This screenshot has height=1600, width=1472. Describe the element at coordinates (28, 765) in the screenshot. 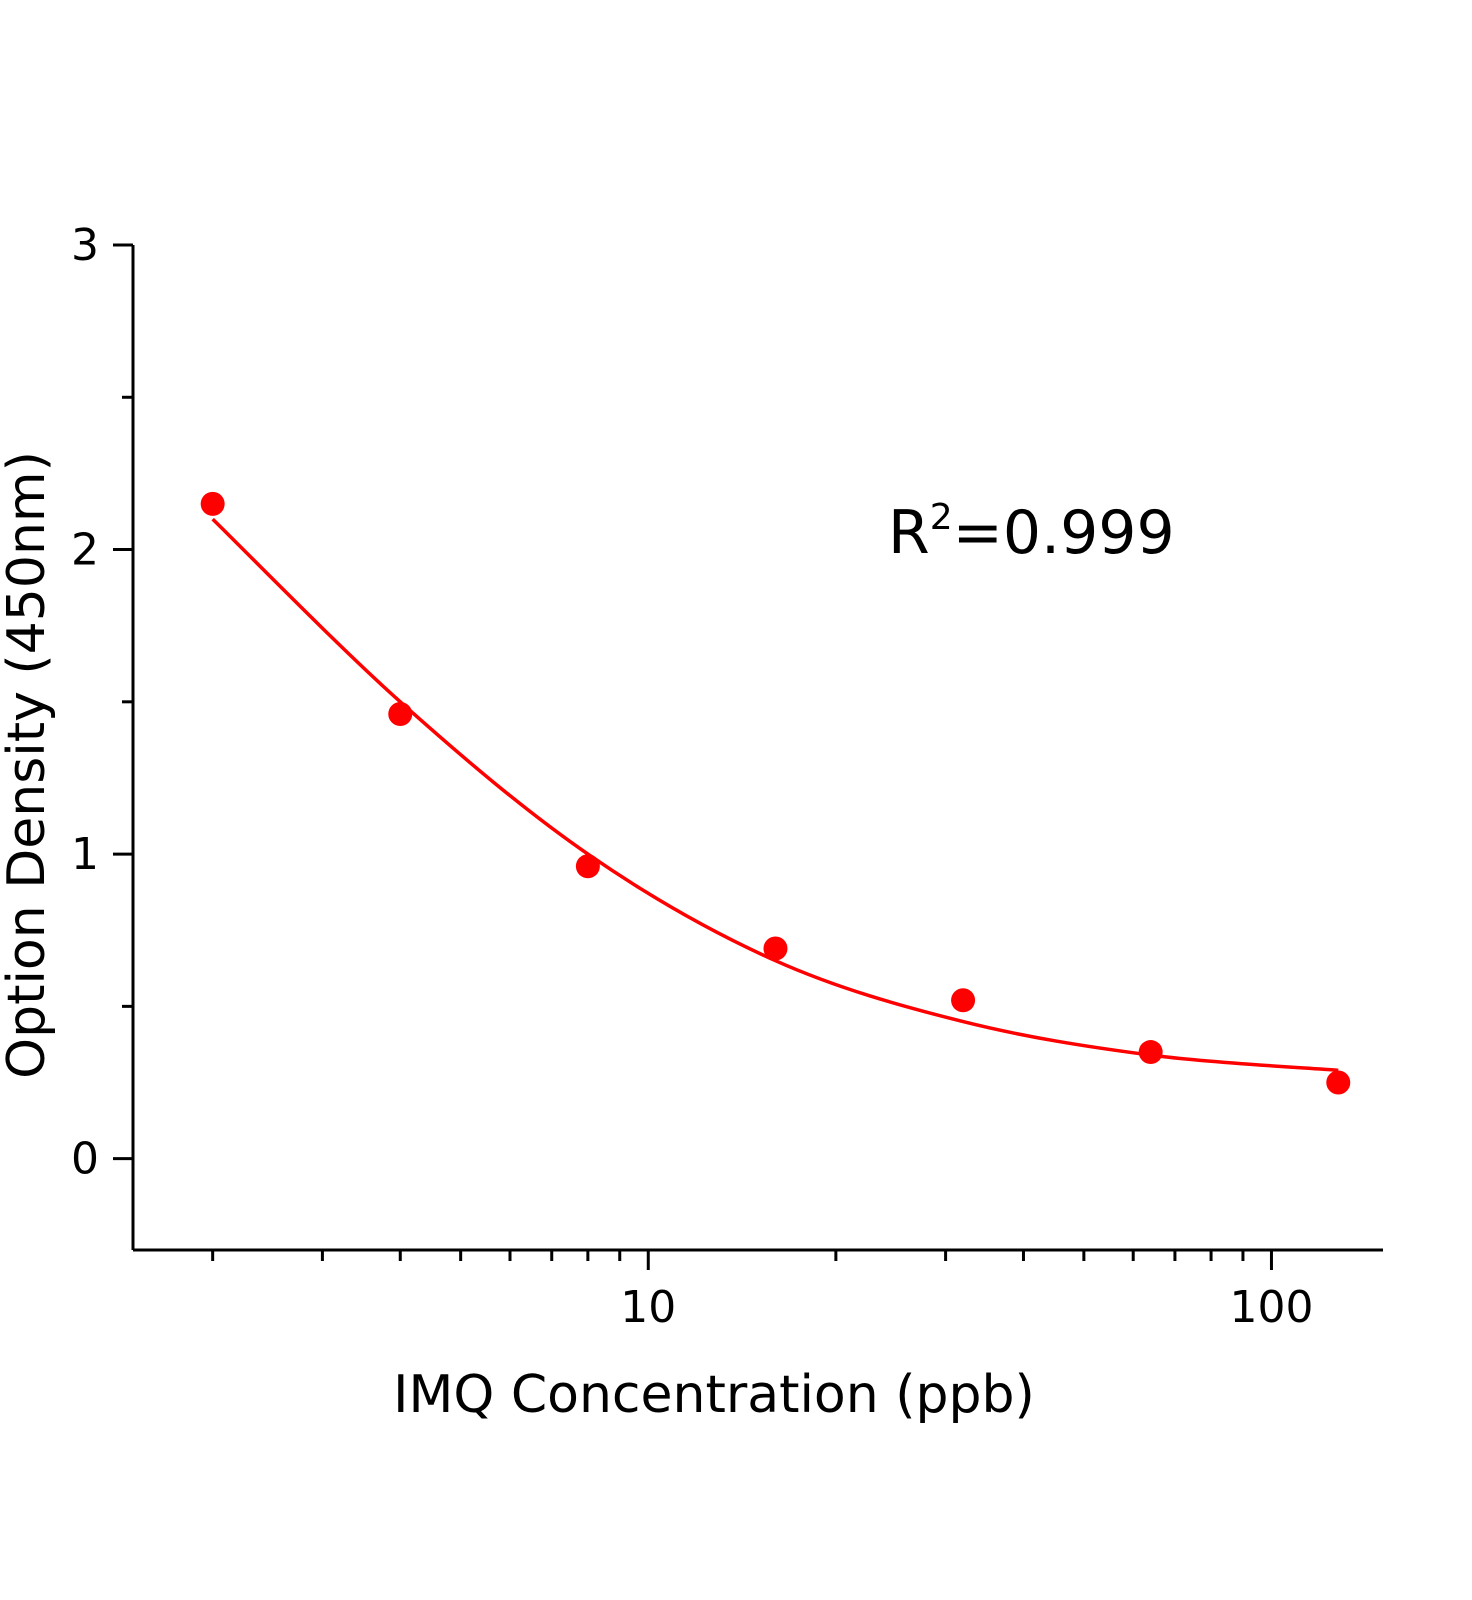

I see `y-axis-label: Option Density (450nm)` at that location.